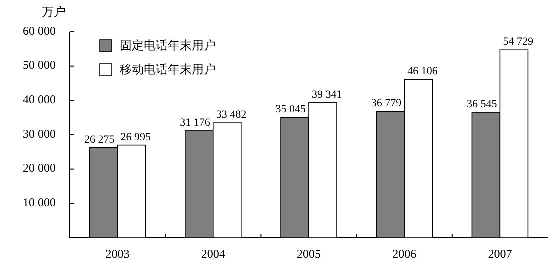  I want to click on y-tick-label: 10 000, so click(39, 202).